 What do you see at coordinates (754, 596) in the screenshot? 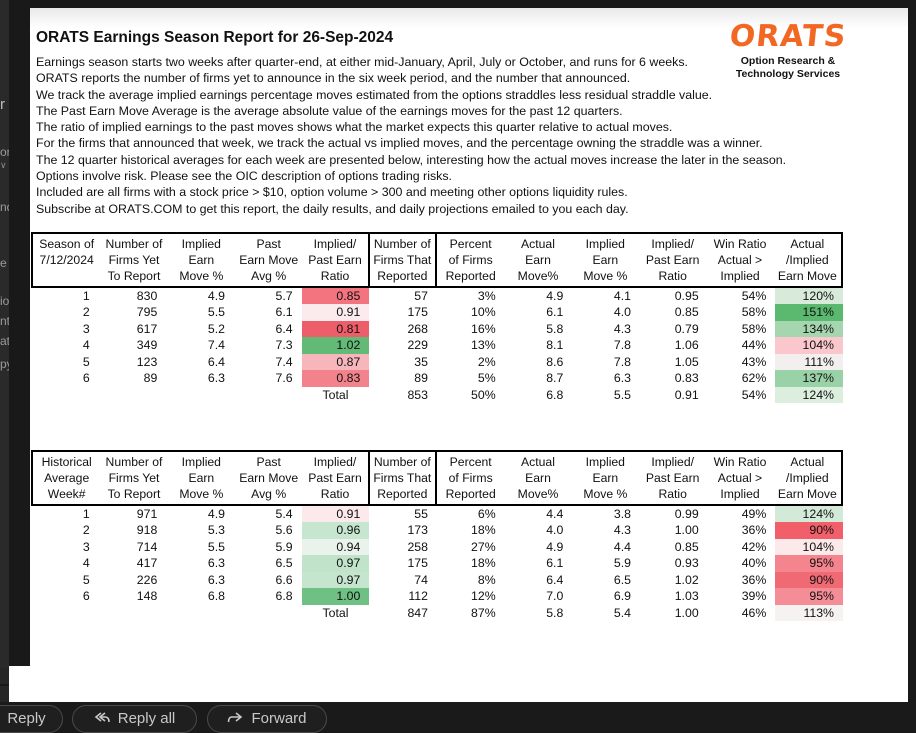
I see `cell: 39%` at bounding box center [754, 596].